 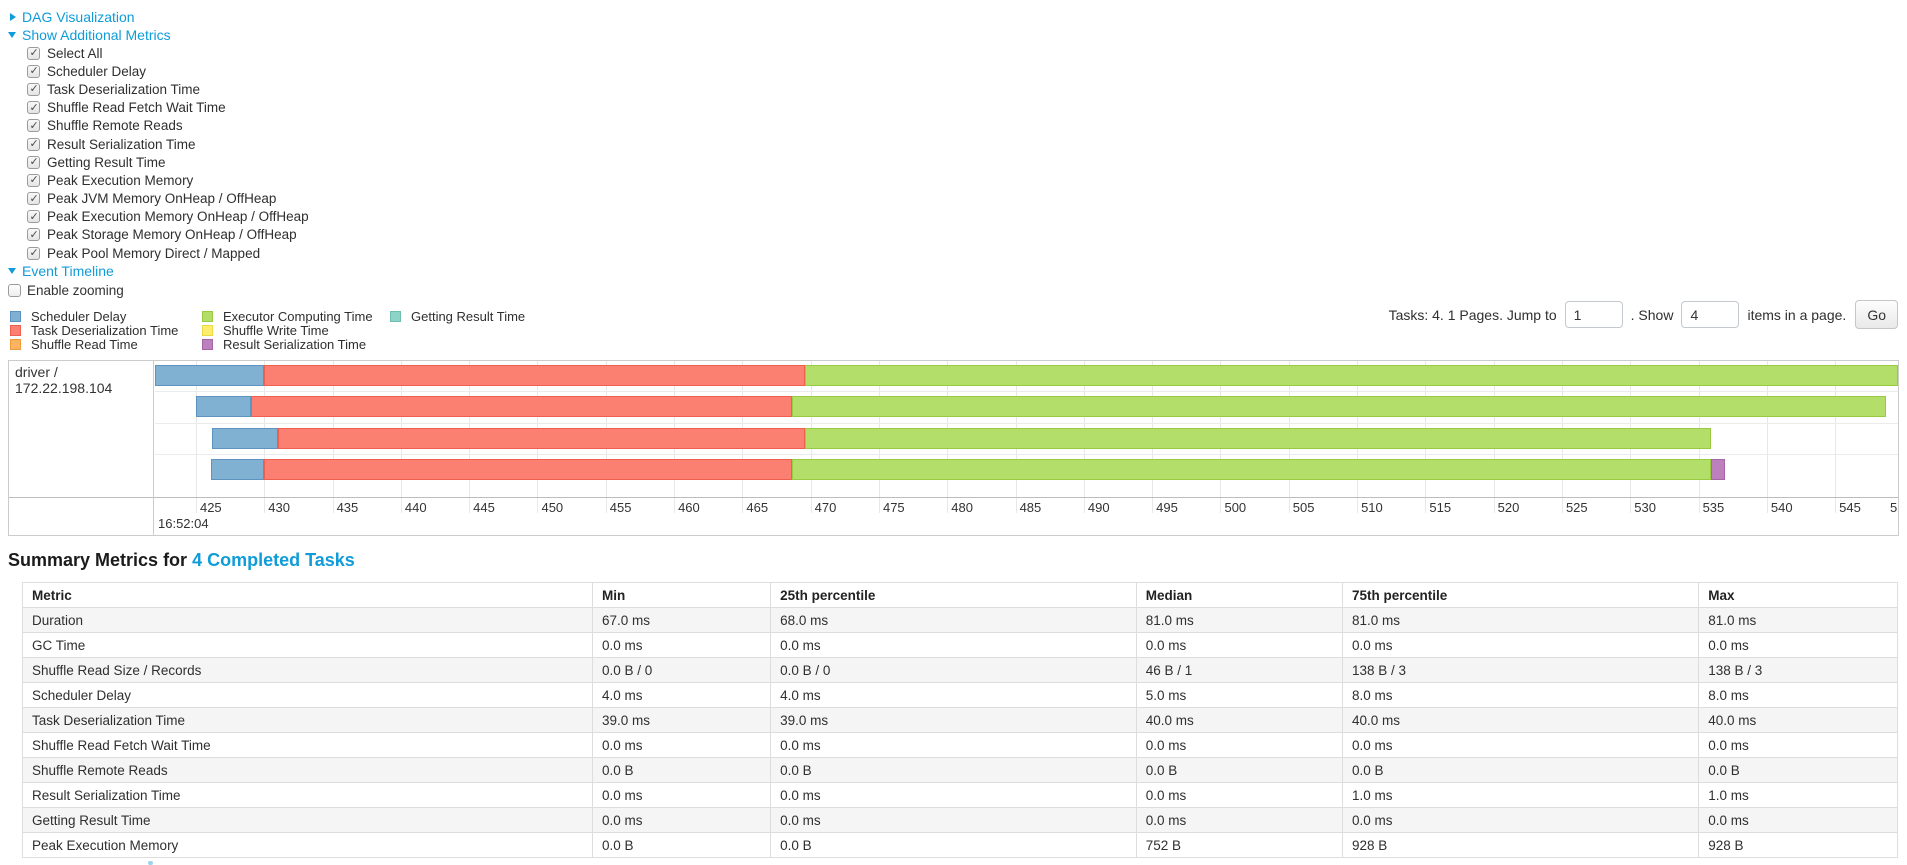 What do you see at coordinates (689, 508) in the screenshot?
I see `axis-tick-label: 460` at bounding box center [689, 508].